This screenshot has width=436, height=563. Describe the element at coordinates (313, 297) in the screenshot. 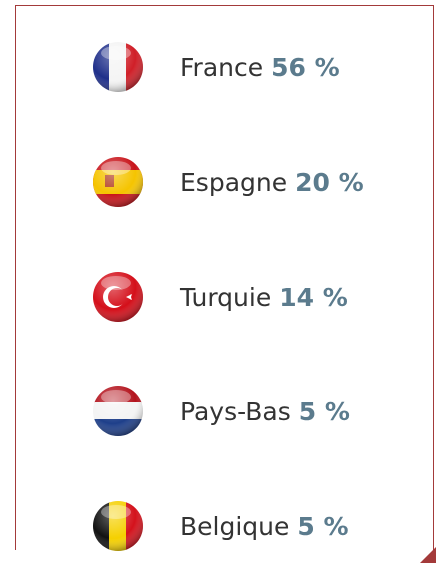

I see `country-share: 14 %` at that location.